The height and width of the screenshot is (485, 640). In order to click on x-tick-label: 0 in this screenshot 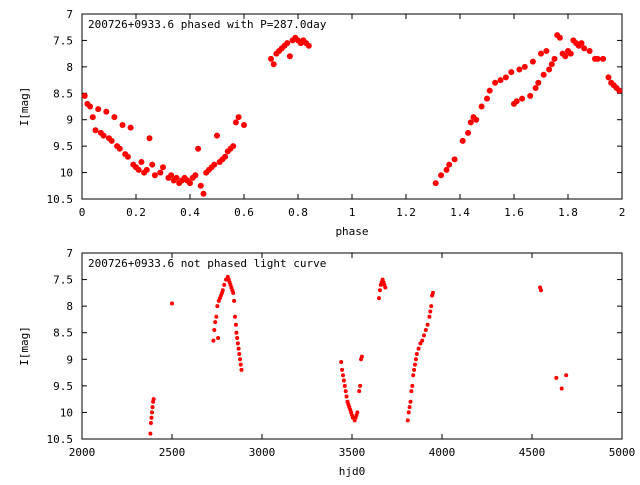, I will do `click(82, 212)`.